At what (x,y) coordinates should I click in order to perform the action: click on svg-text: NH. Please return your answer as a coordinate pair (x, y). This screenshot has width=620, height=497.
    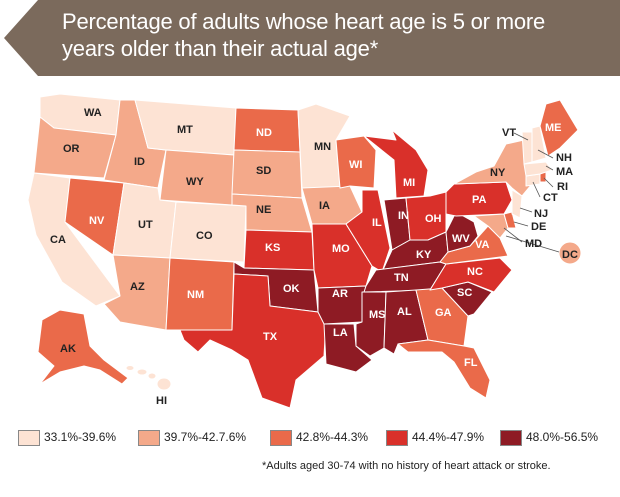
    Looking at the image, I should click on (564, 158).